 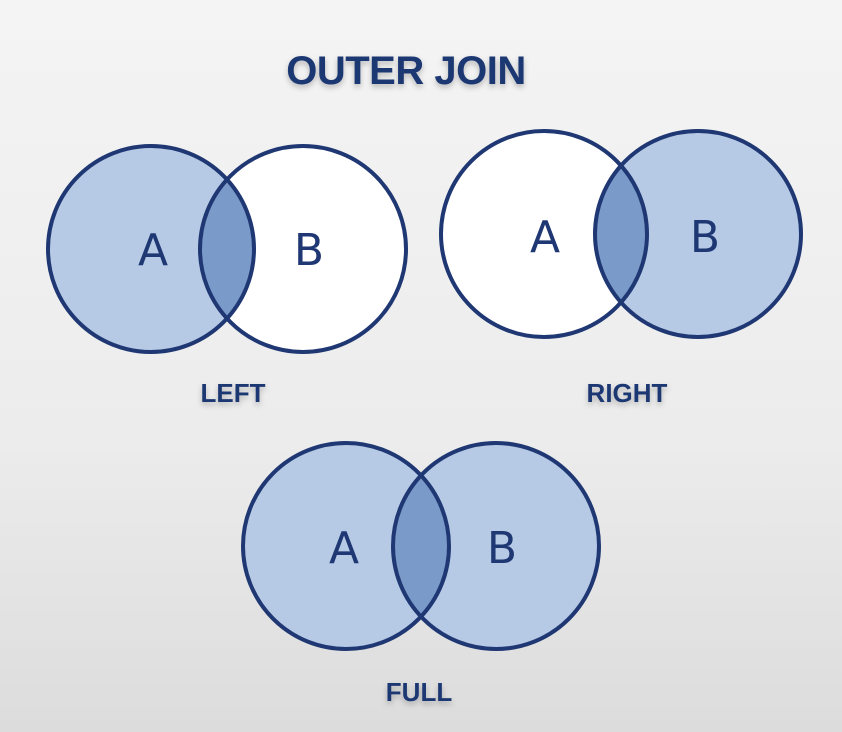 I want to click on caption-full: FULL, so click(x=419, y=692).